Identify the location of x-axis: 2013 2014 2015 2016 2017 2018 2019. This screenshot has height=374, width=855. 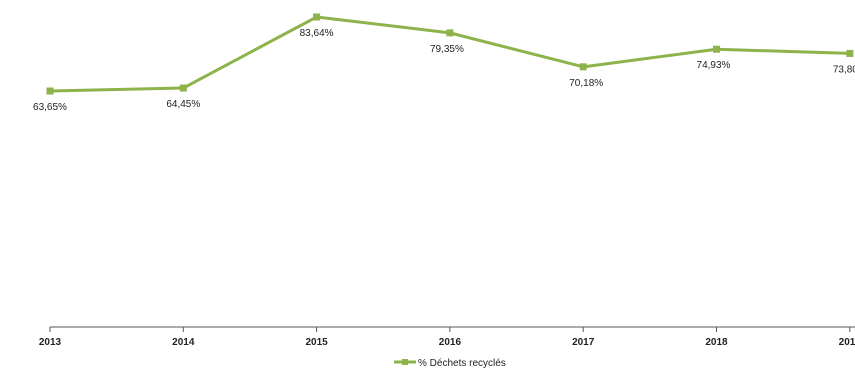
(447, 337).